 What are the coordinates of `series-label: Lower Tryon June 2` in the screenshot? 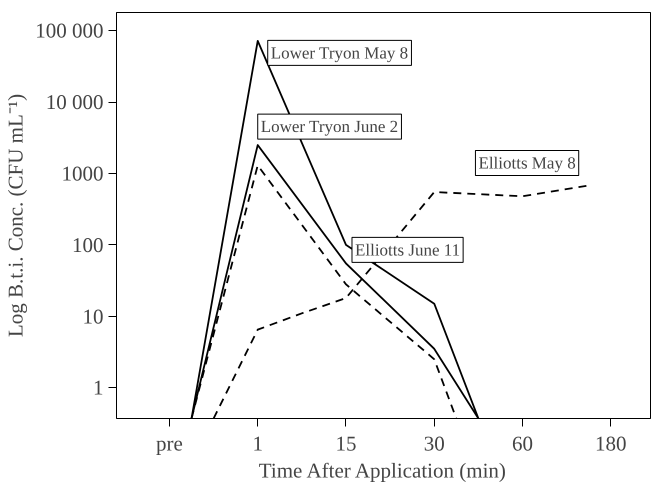 It's located at (329, 126).